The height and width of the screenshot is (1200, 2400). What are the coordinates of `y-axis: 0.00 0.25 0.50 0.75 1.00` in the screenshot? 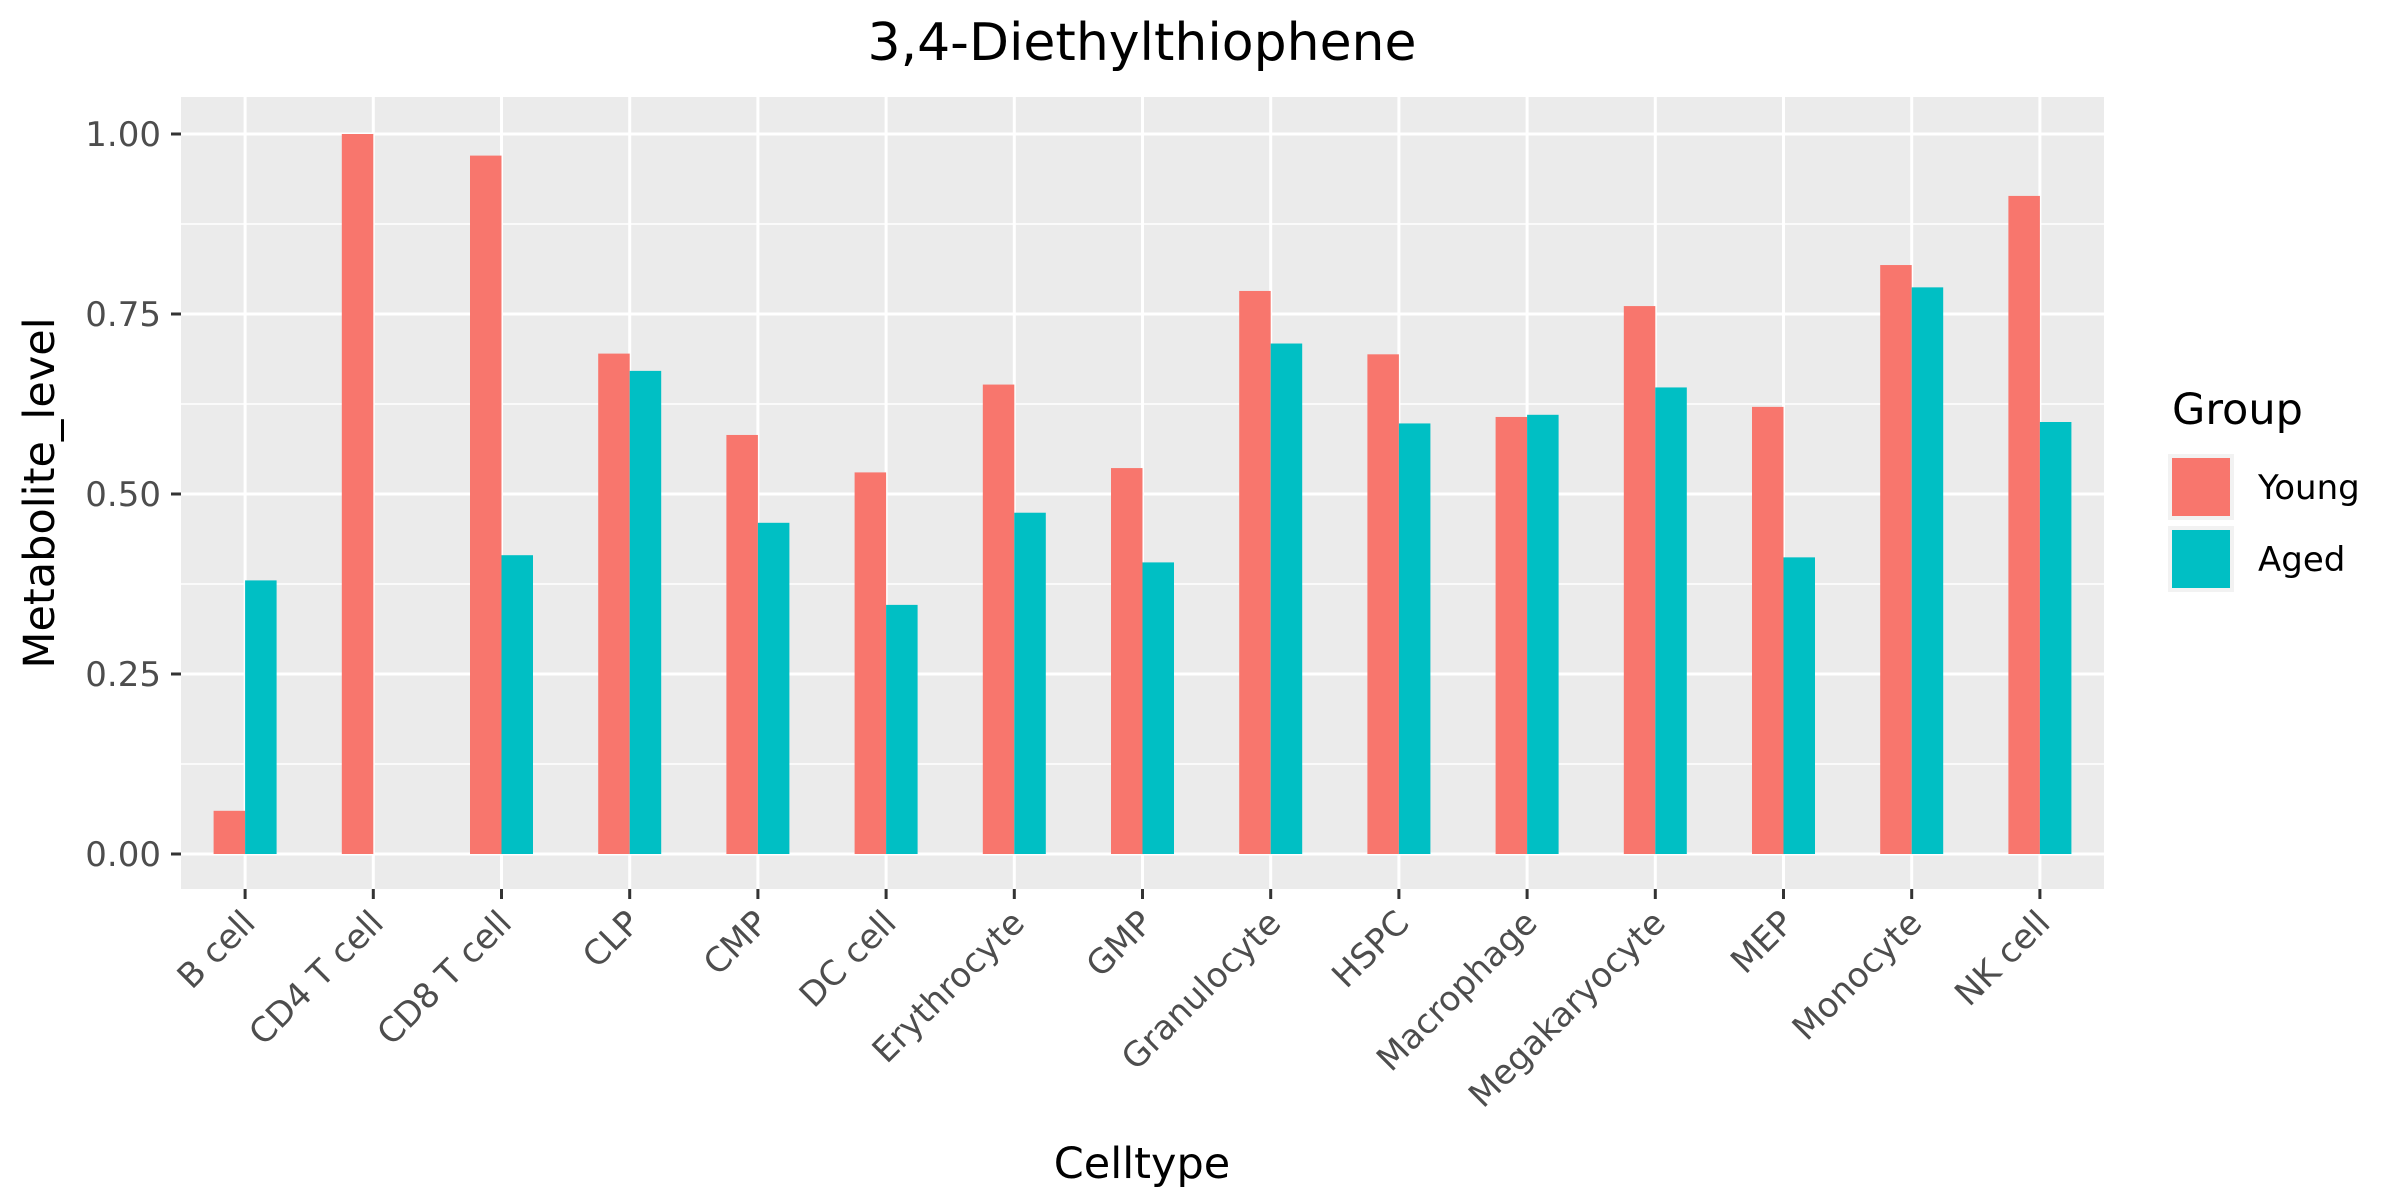 It's located at (133, 495).